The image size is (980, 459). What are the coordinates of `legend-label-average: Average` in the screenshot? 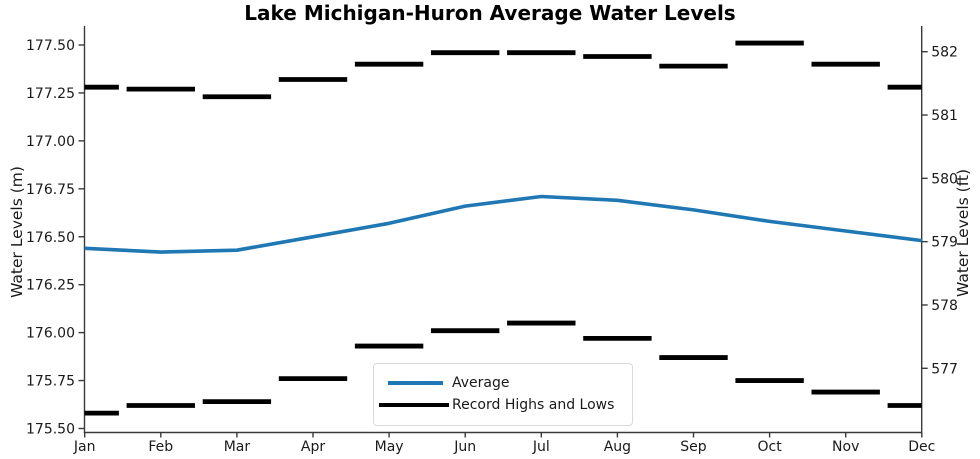 It's located at (481, 383).